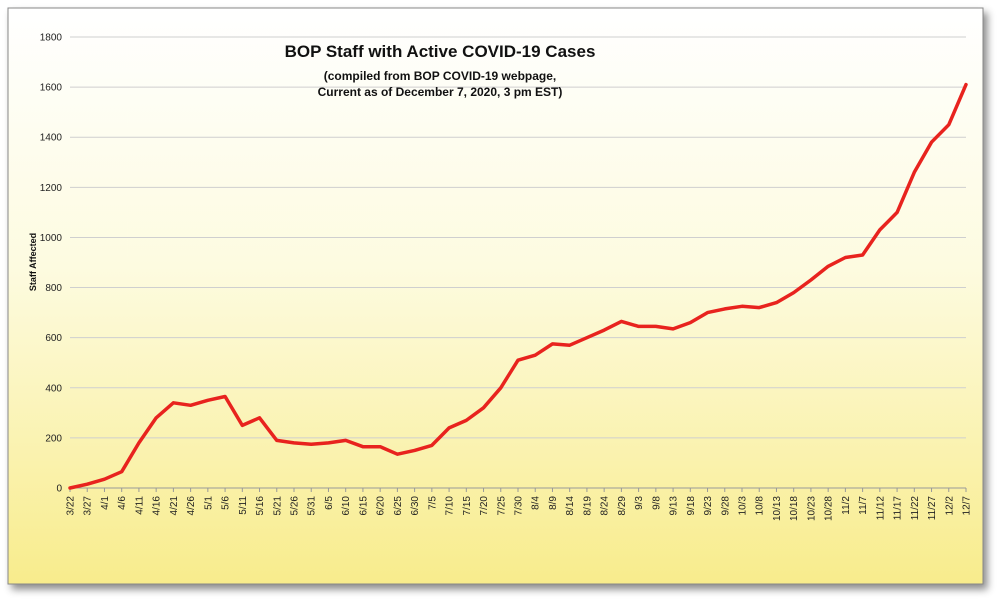  I want to click on y-tick-label: 1600, so click(51, 88).